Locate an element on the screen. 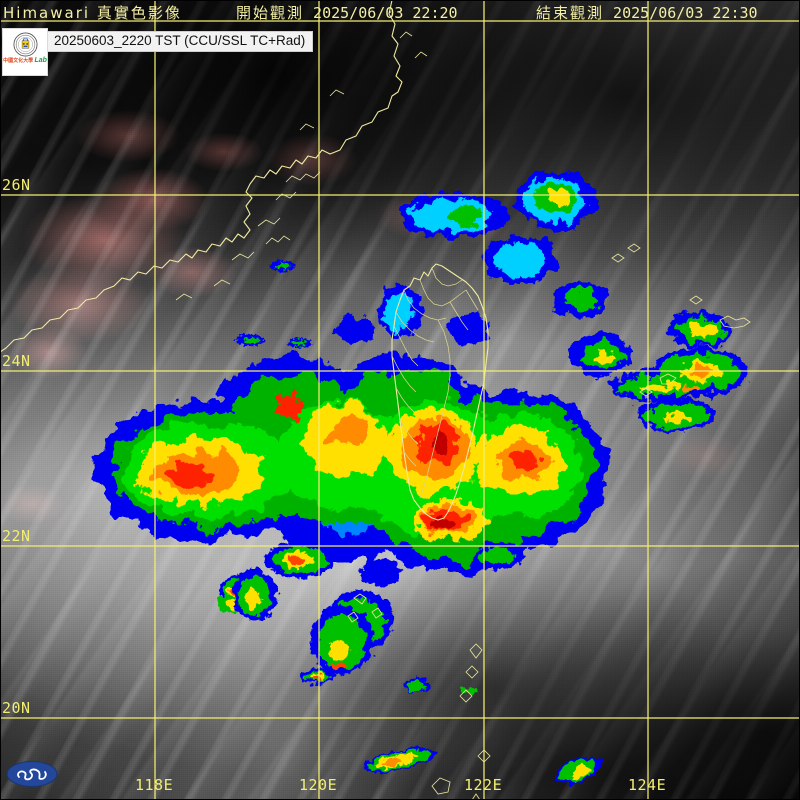  seal-caption: 中國文化大學 Lab is located at coordinates (25, 60).